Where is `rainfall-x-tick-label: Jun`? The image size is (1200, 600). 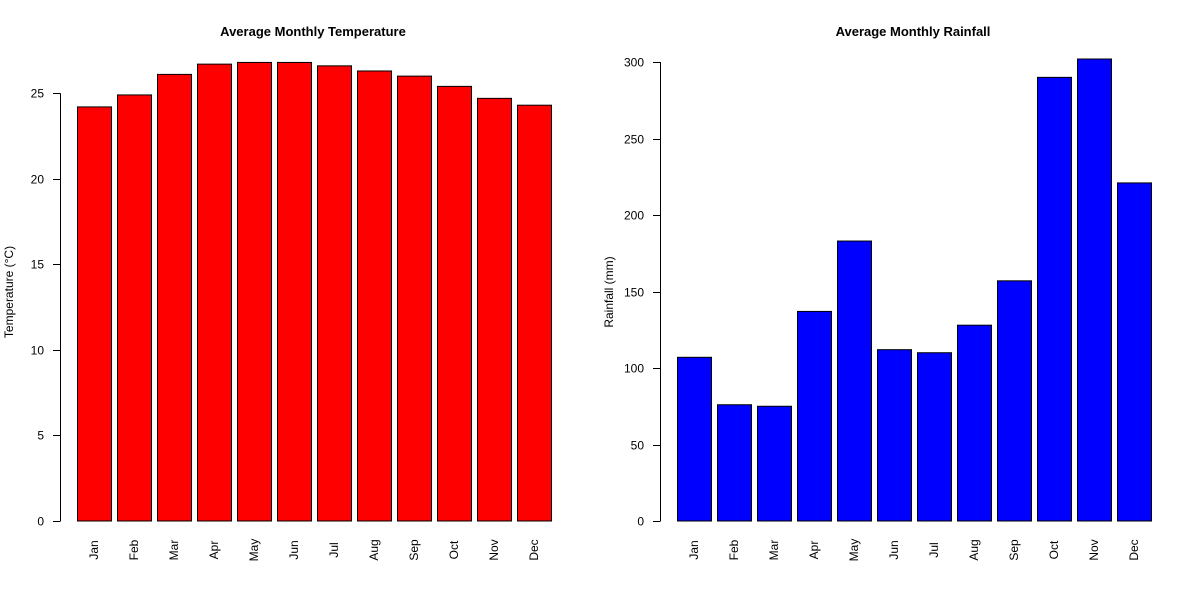
rainfall-x-tick-label: Jun is located at coordinates (894, 549).